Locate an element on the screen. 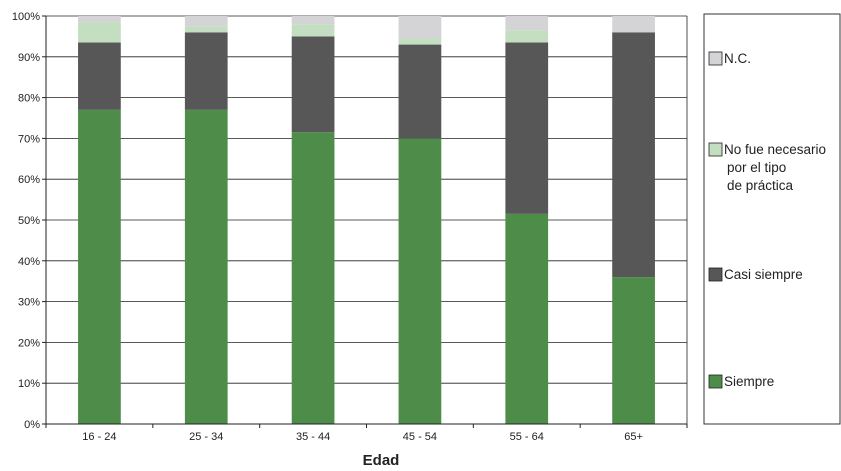  y-tick-label: 60% is located at coordinates (29, 180).